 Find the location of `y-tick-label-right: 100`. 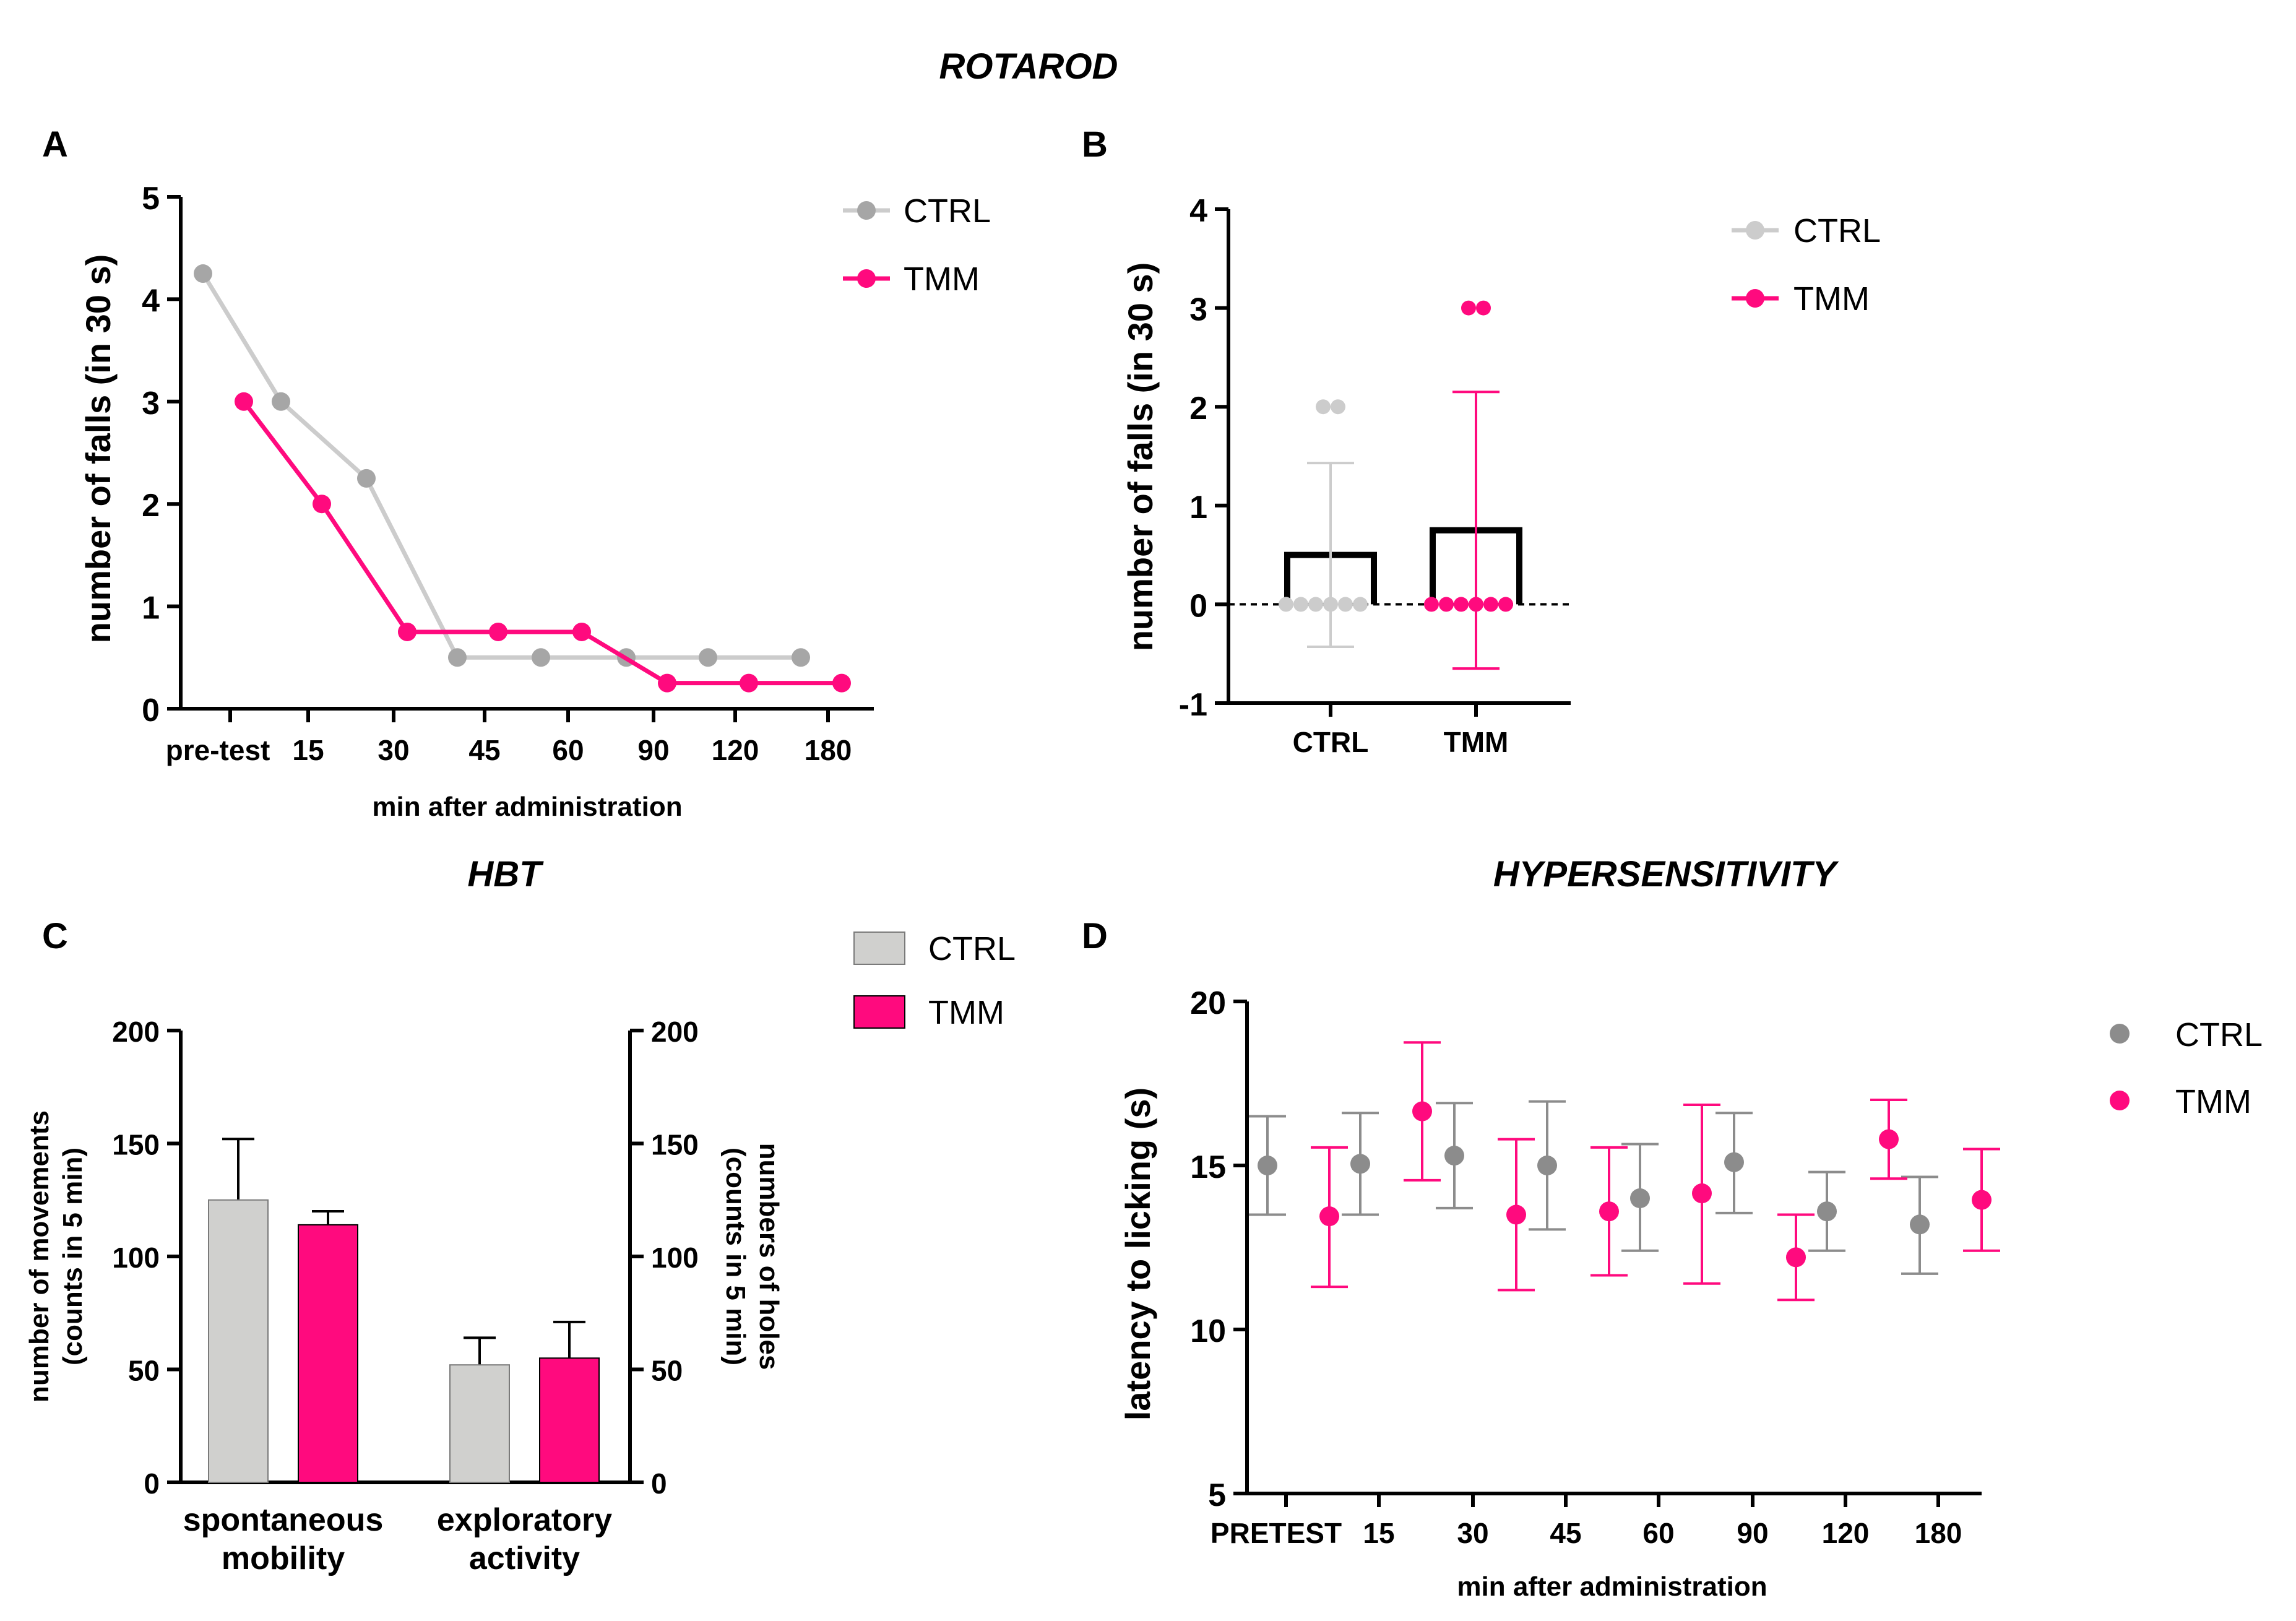

y-tick-label-right: 100 is located at coordinates (675, 1258).